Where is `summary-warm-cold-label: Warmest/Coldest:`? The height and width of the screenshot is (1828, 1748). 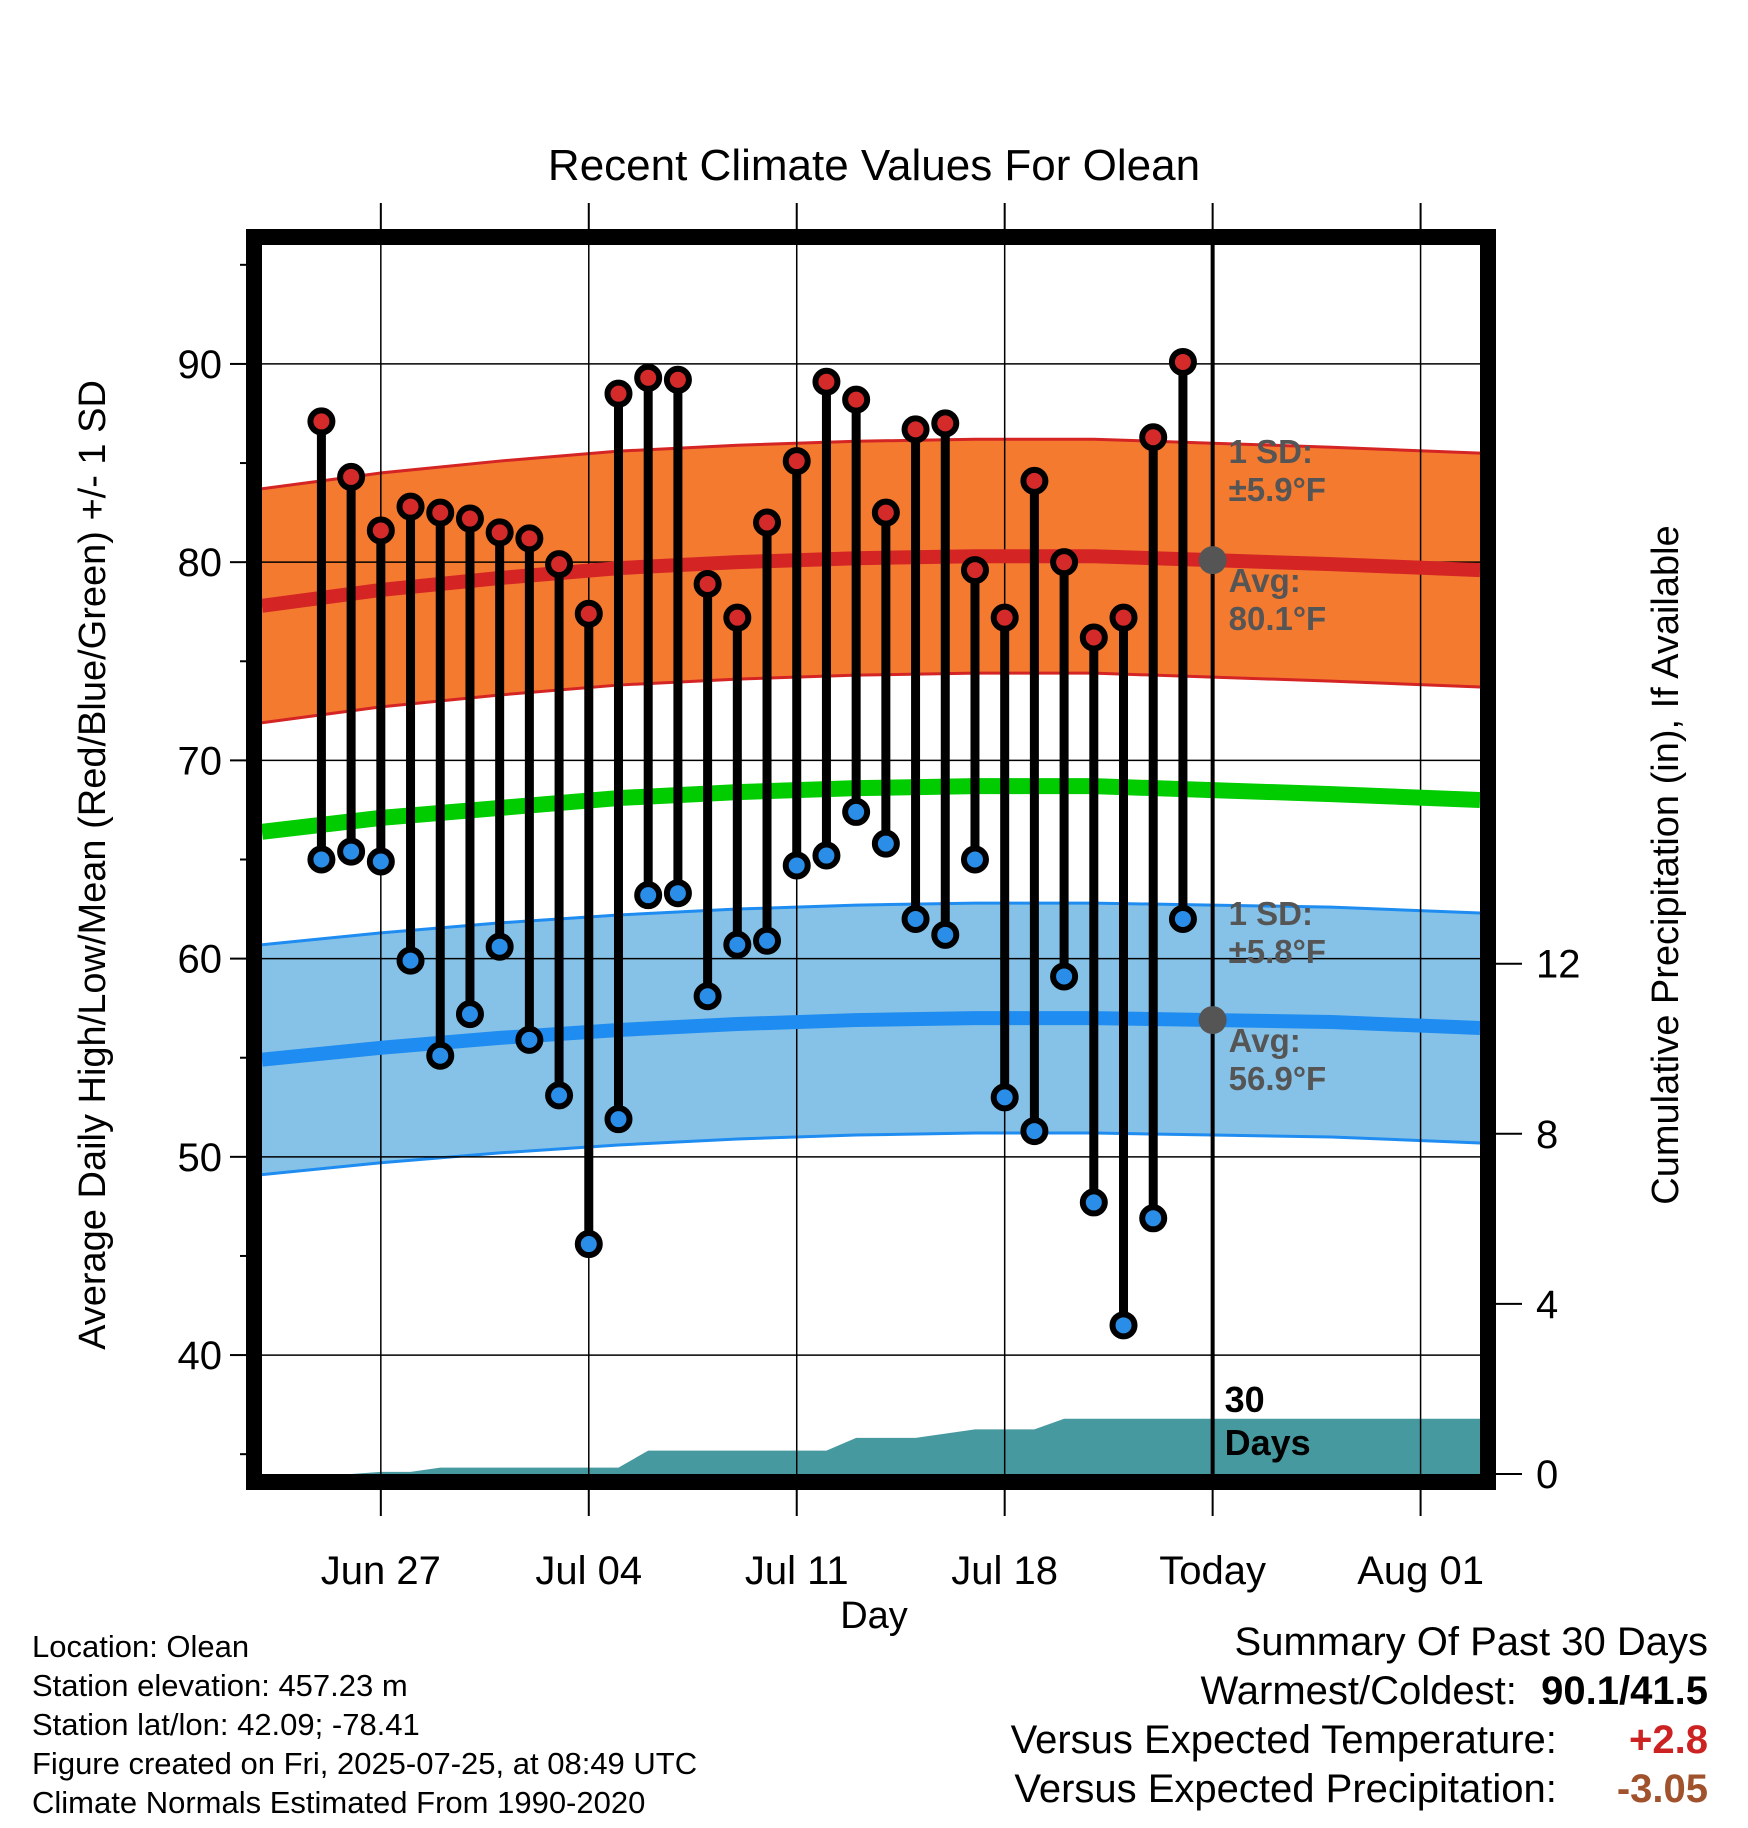 summary-warm-cold-label: Warmest/Coldest: is located at coordinates (1358, 1691).